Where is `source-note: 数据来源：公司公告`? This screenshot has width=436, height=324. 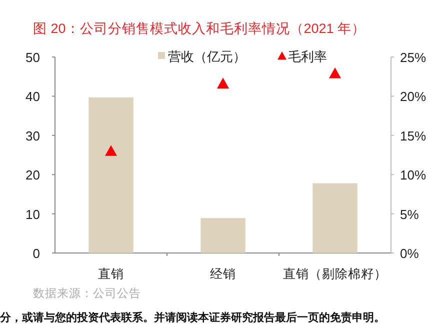
source-note: 数据来源：公司公告 is located at coordinates (87, 293).